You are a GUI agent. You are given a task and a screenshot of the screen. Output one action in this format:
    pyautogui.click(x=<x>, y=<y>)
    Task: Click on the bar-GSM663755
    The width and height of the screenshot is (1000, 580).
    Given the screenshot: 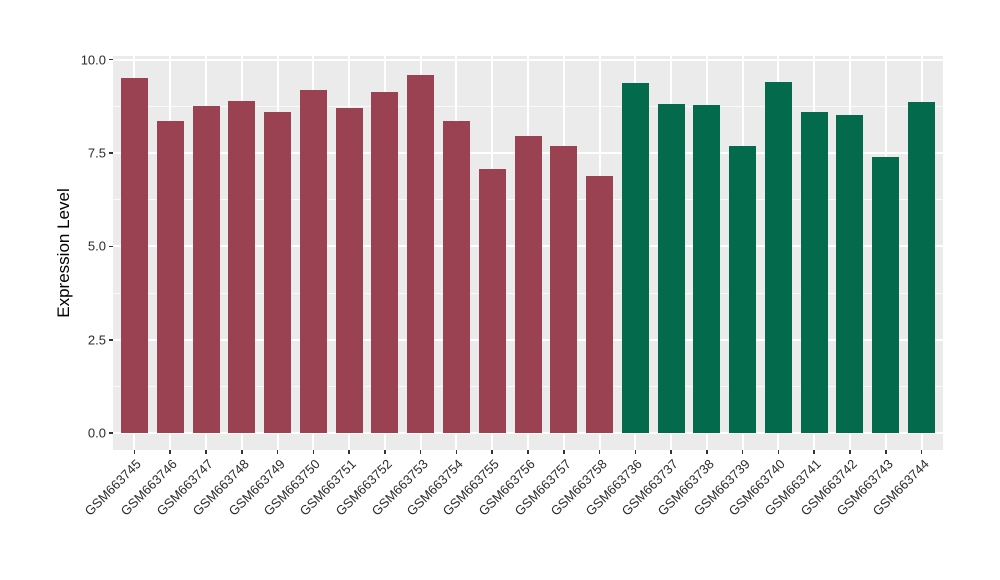 What is the action you would take?
    pyautogui.click(x=492, y=301)
    